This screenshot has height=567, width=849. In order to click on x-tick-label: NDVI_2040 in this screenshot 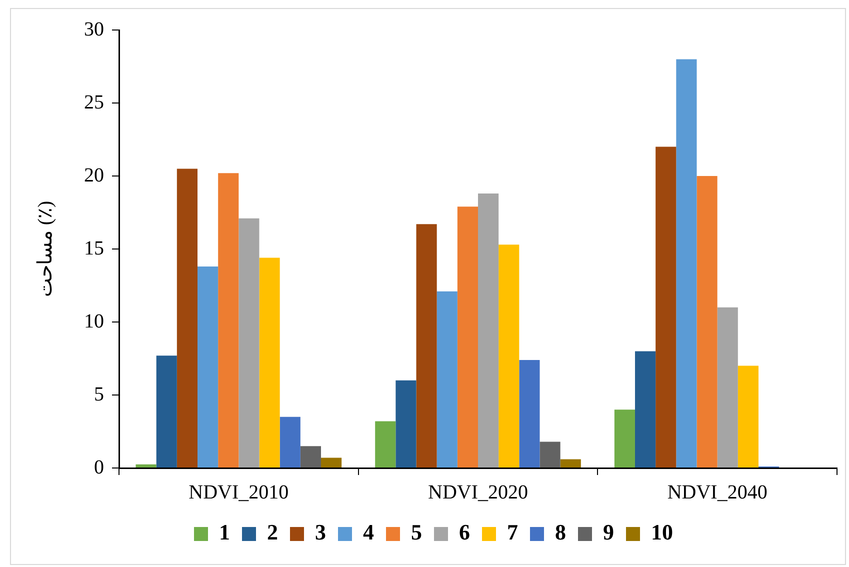, I will do `click(717, 492)`.